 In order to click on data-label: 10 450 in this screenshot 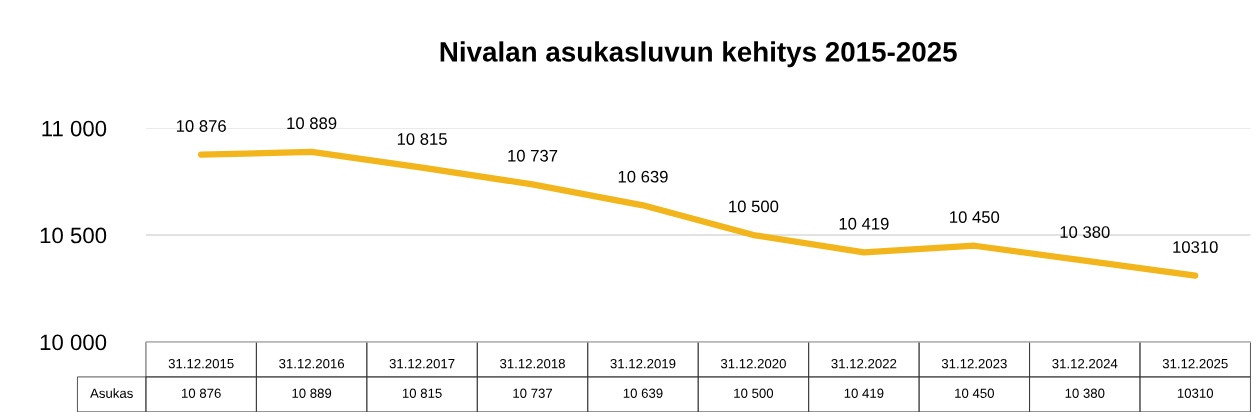, I will do `click(974, 393)`.